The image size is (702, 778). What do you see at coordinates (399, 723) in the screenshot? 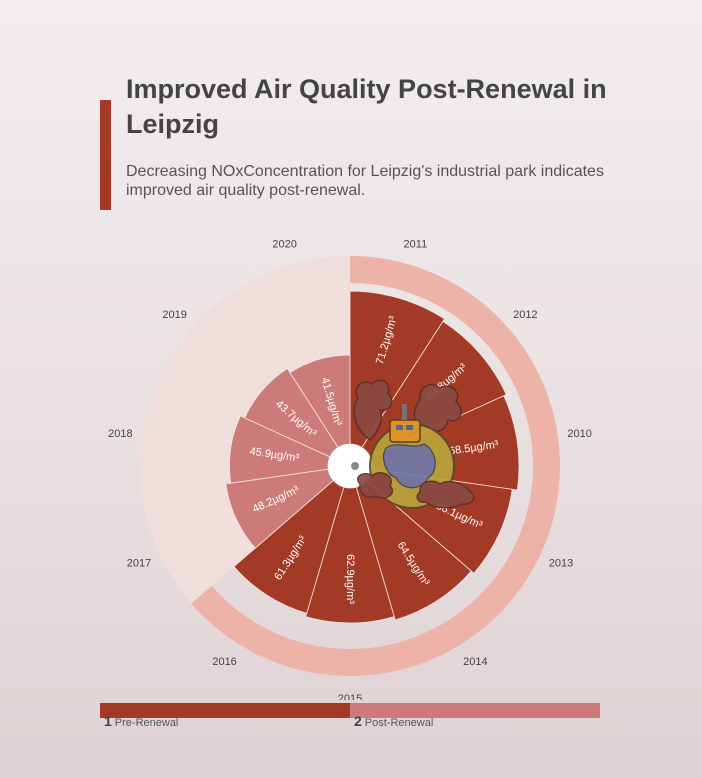
I see `legend-label: Post-Renewal` at bounding box center [399, 723].